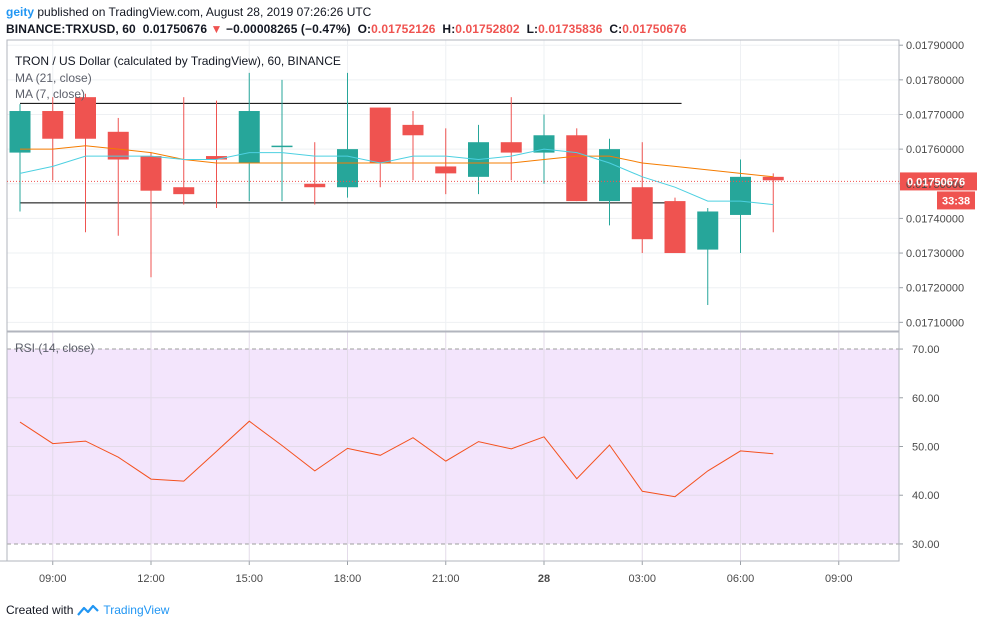 The image size is (987, 628). What do you see at coordinates (926, 399) in the screenshot?
I see `rsi-axis-tick-label: 60.00` at bounding box center [926, 399].